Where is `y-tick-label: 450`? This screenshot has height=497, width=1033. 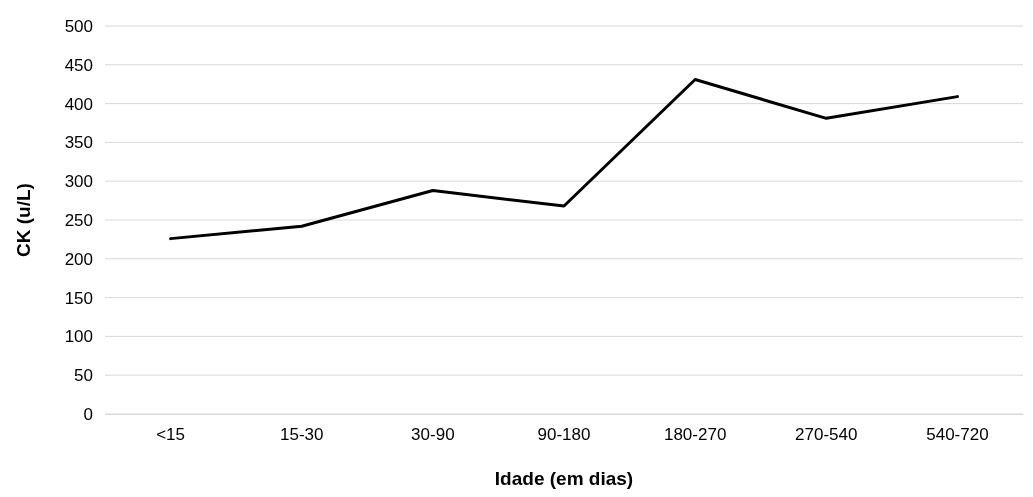 y-tick-label: 450 is located at coordinates (78, 65).